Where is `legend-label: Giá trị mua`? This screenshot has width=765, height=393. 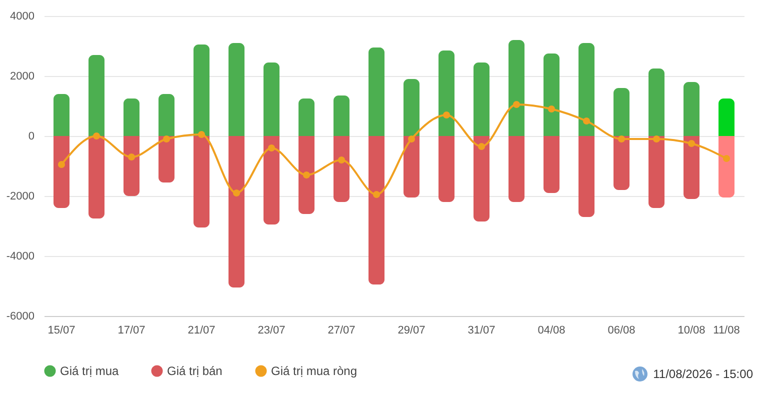 legend-label: Giá trị mua is located at coordinates (90, 371).